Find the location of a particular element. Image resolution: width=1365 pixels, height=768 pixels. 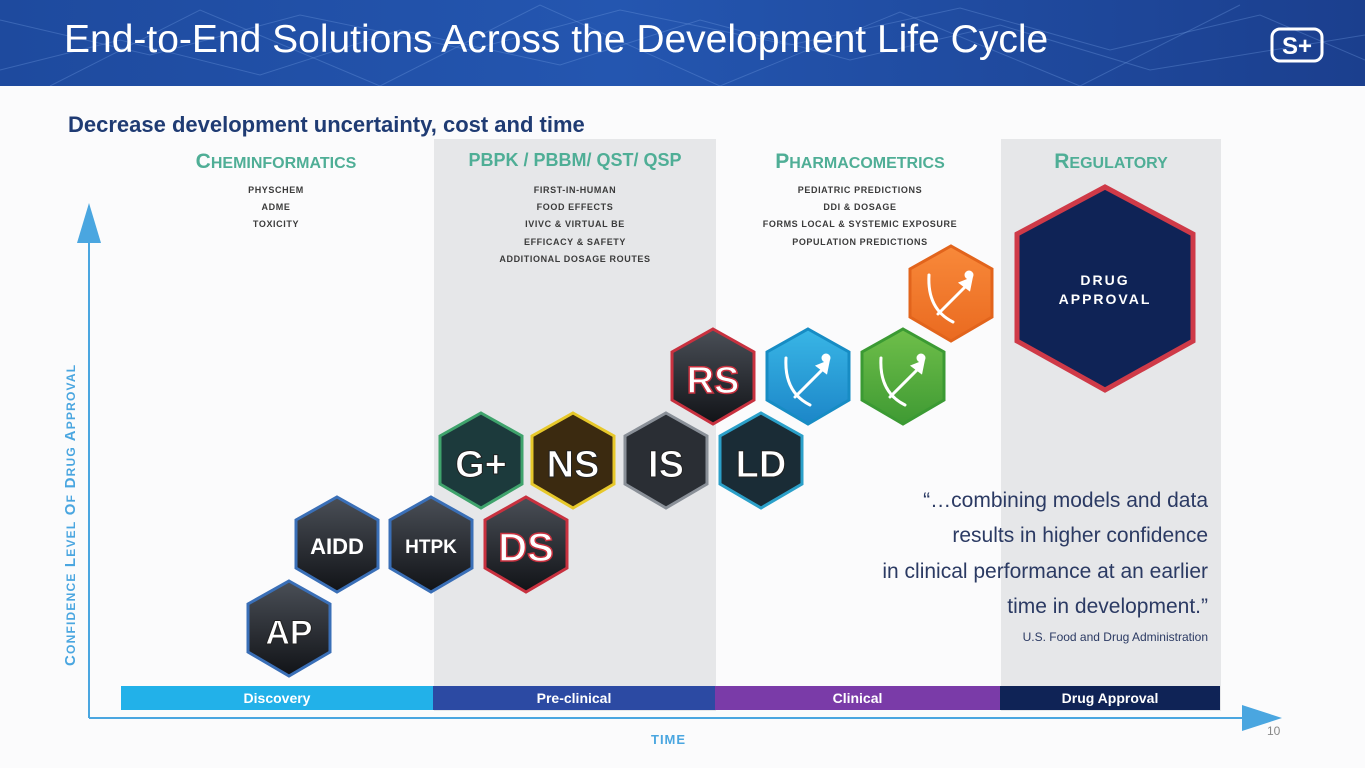

rs-label: RS is located at coordinates (713, 381).